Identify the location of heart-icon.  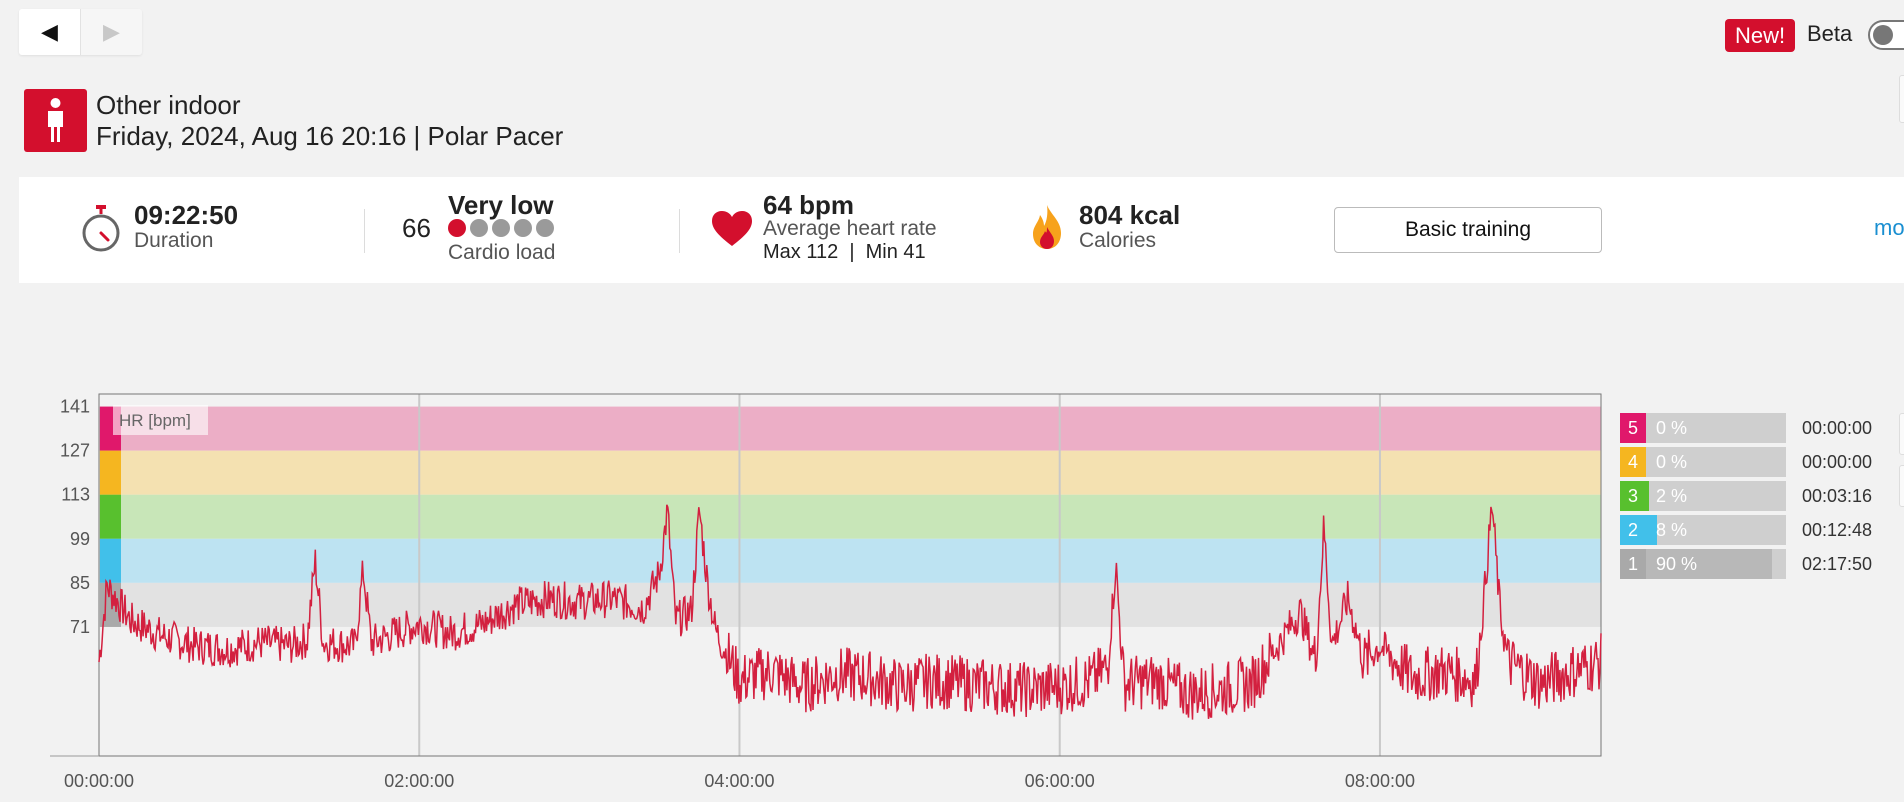
(732, 231).